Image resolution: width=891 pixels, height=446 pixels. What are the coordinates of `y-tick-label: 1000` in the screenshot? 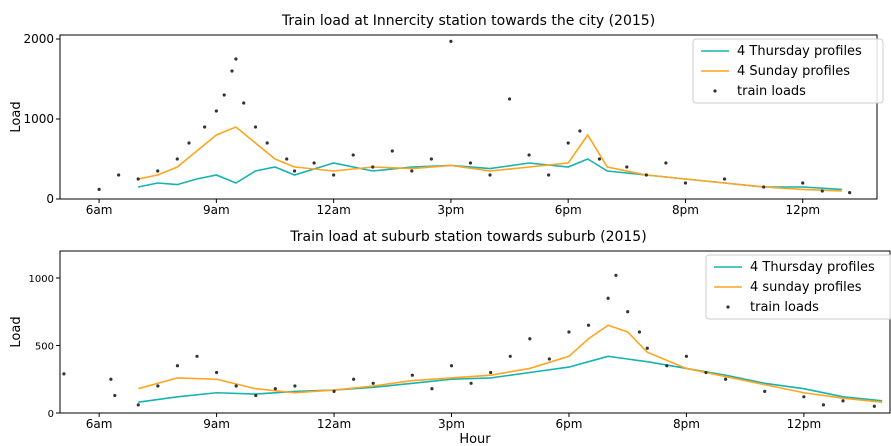 It's located at (41, 279).